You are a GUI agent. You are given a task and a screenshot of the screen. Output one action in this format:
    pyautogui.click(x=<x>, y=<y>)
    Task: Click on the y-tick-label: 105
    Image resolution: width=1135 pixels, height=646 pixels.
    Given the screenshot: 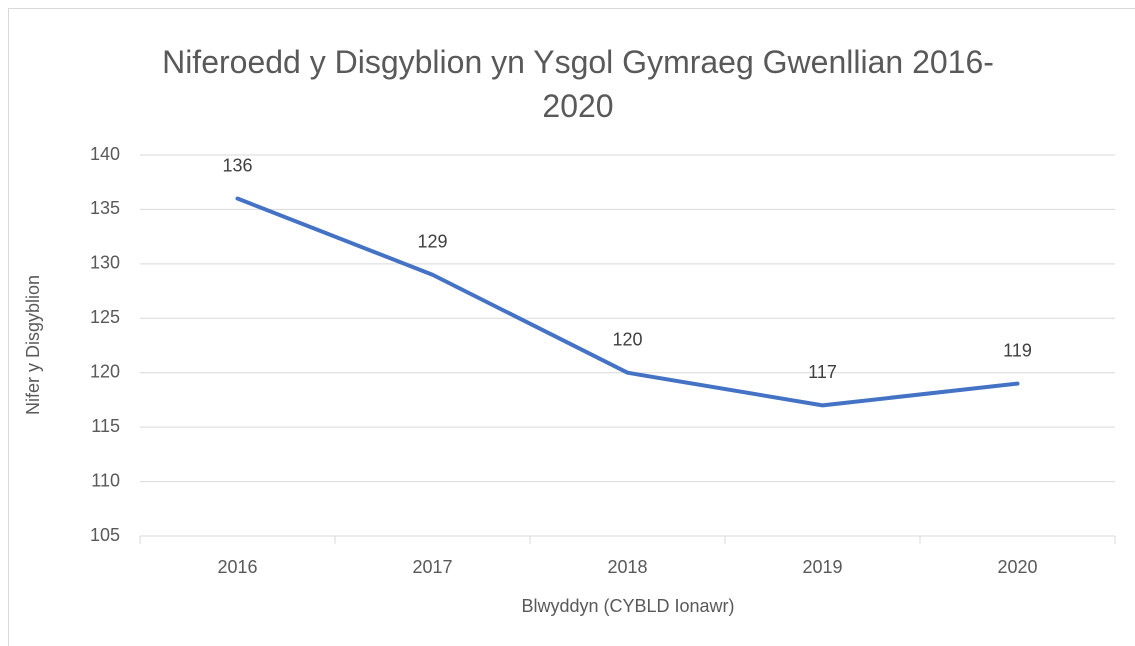 What is the action you would take?
    pyautogui.click(x=105, y=535)
    